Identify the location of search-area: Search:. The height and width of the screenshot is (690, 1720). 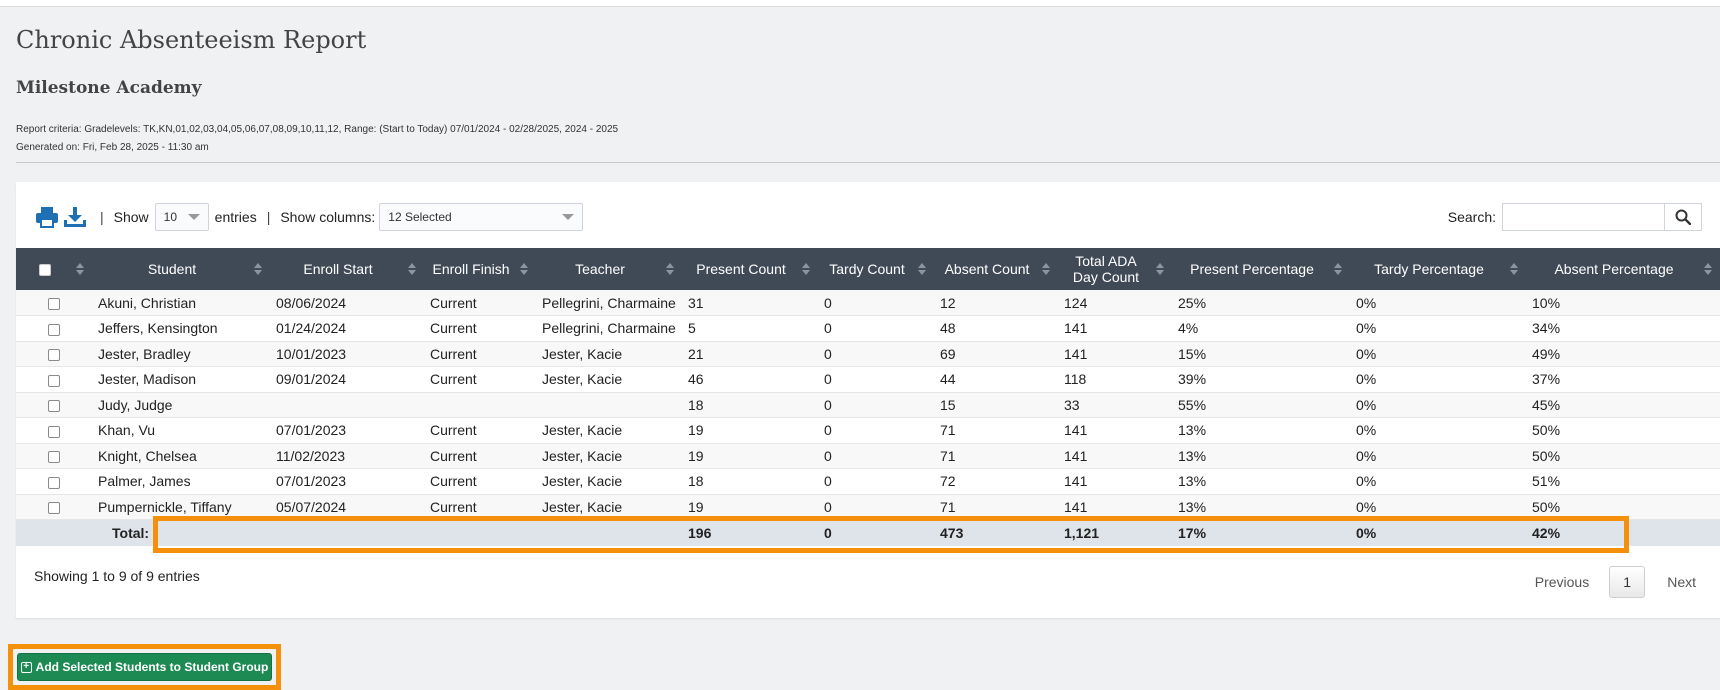
(1575, 217).